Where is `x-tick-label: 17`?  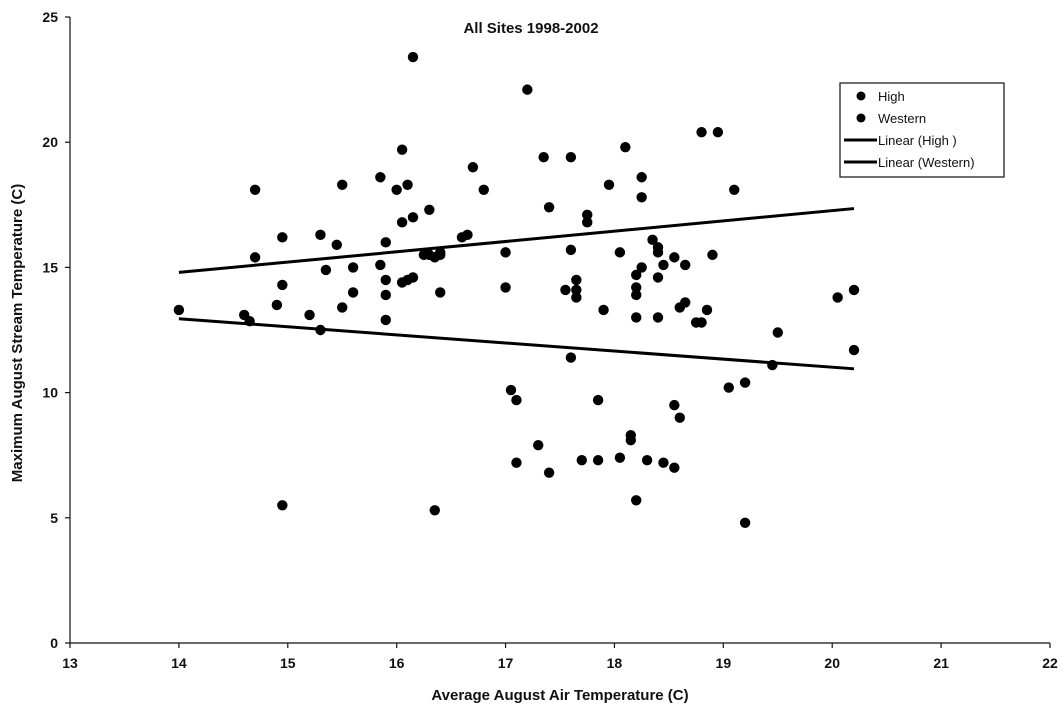 x-tick-label: 17 is located at coordinates (506, 663).